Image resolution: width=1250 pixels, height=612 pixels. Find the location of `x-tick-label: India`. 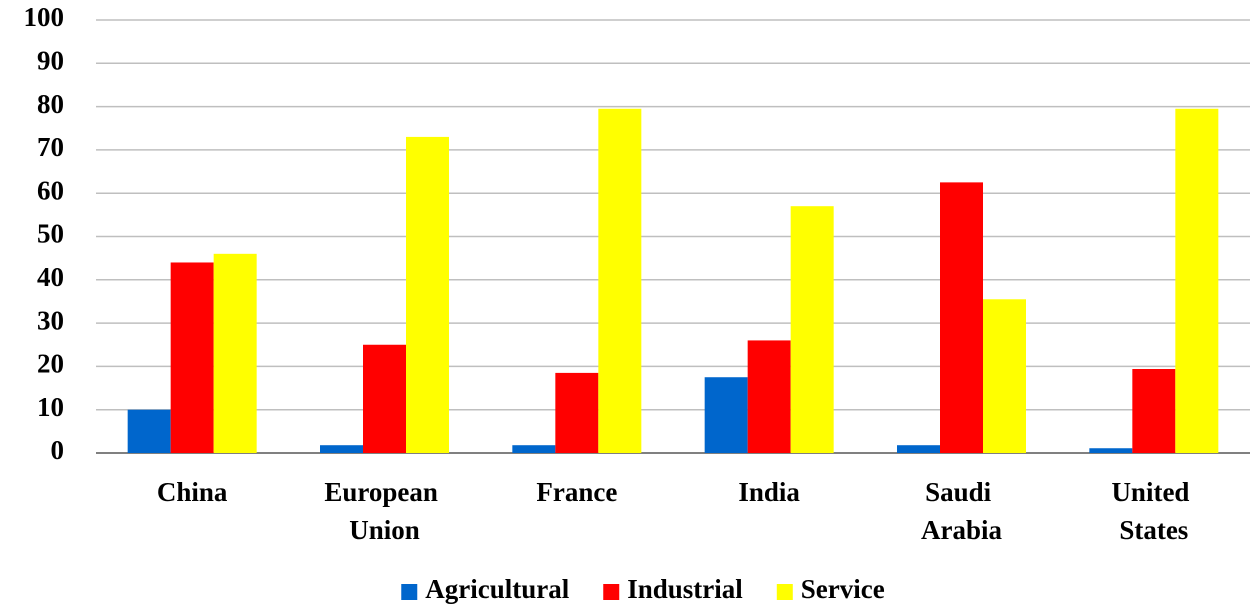

x-tick-label: India is located at coordinates (769, 492).